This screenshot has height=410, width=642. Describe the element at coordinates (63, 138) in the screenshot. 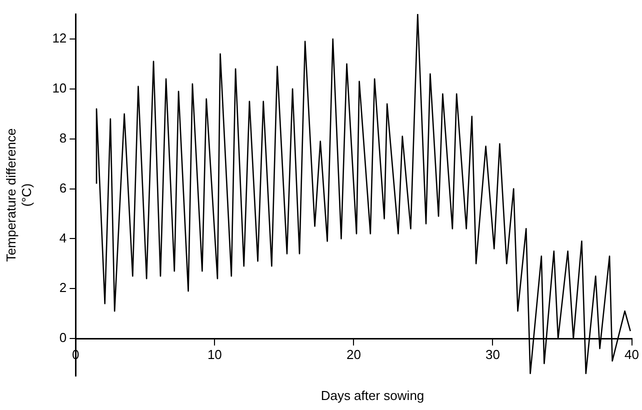

I see `y-tick-label: 8` at that location.